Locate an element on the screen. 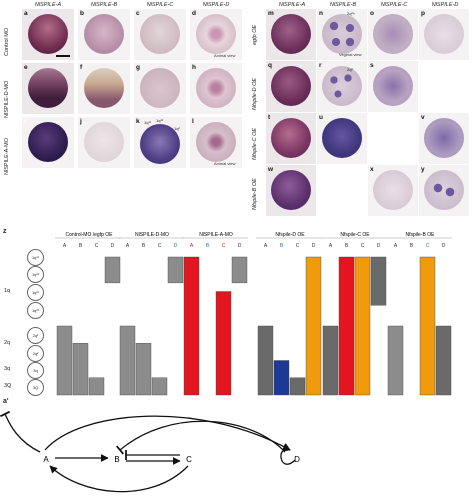 The width and height of the screenshot is (474, 500). cell-1q21: 1q²¹ is located at coordinates (35, 292).